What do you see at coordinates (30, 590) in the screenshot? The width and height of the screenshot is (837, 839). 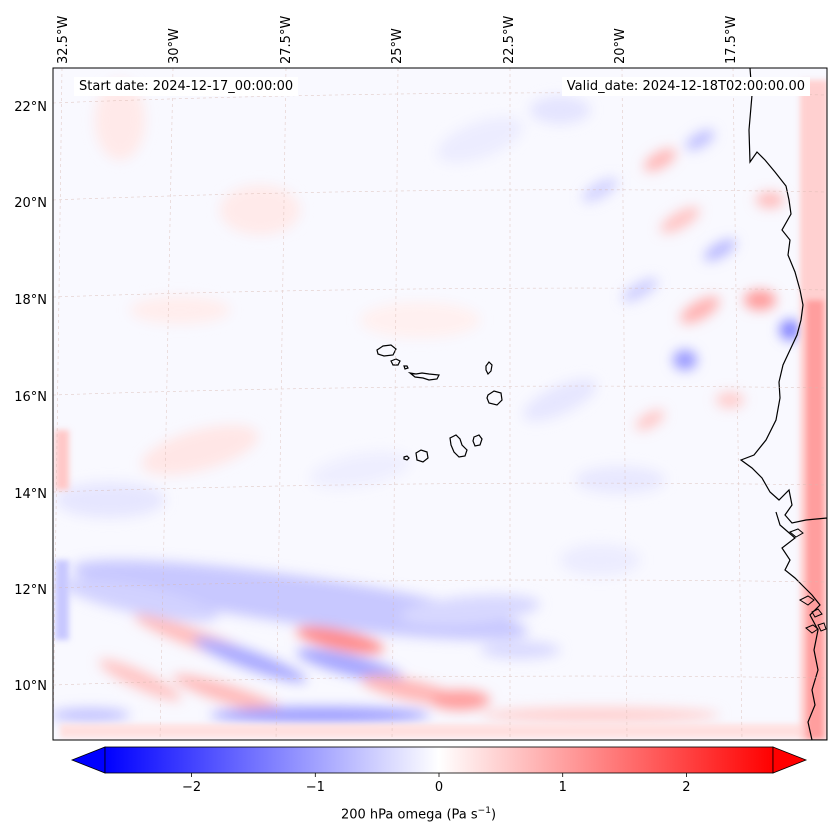 I see `lat-label: 12°N` at bounding box center [30, 590].